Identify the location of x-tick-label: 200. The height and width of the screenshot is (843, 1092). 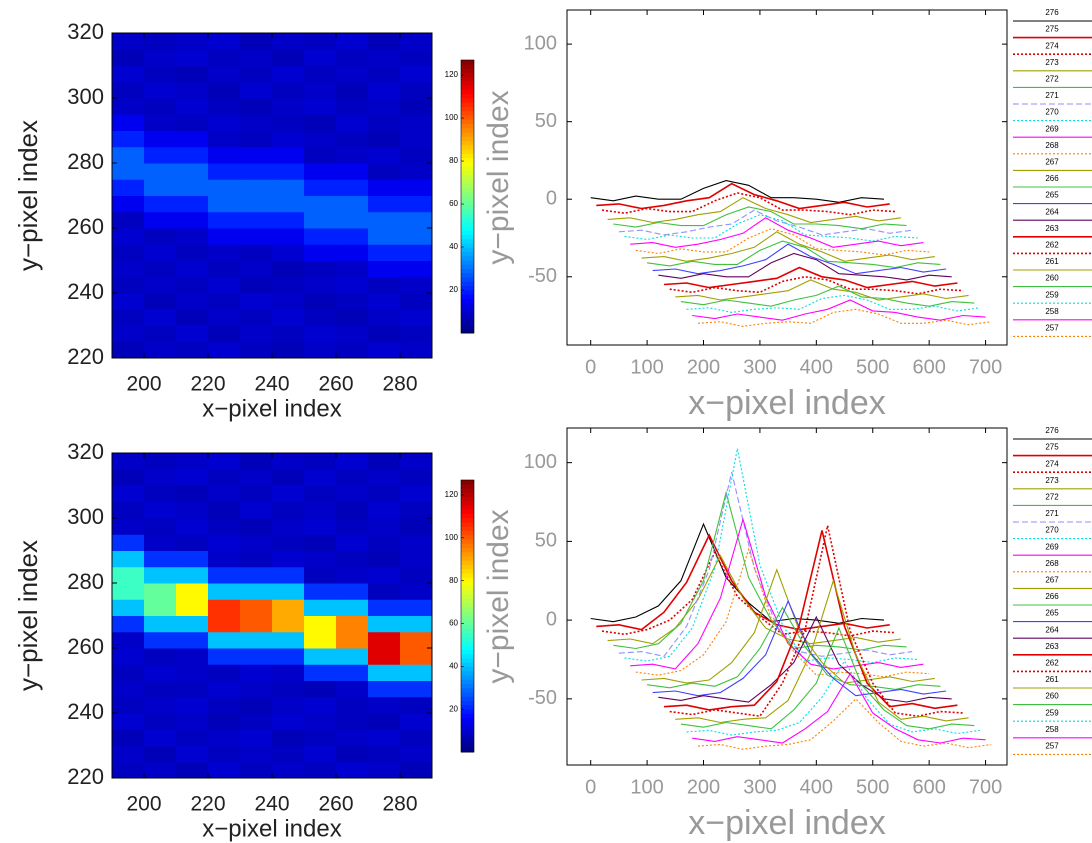
(703, 367).